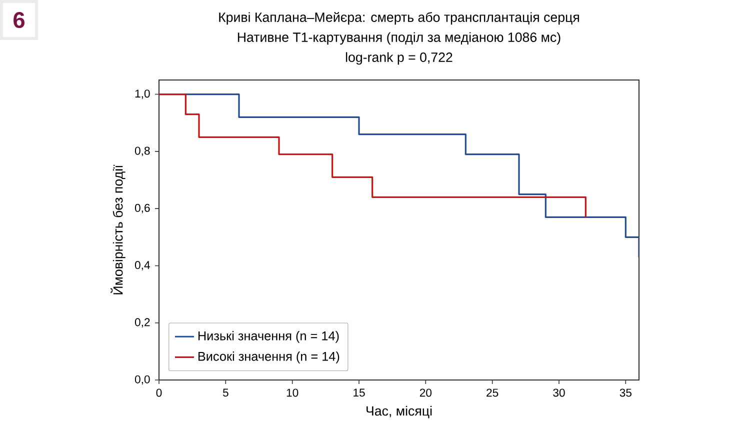 The height and width of the screenshot is (433, 751). I want to click on x-tick-label: 5, so click(225, 392).